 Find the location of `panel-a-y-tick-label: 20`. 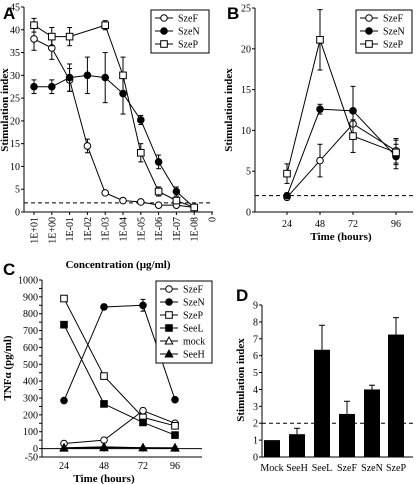

panel-a-y-tick-label: 20 is located at coordinates (15, 121).